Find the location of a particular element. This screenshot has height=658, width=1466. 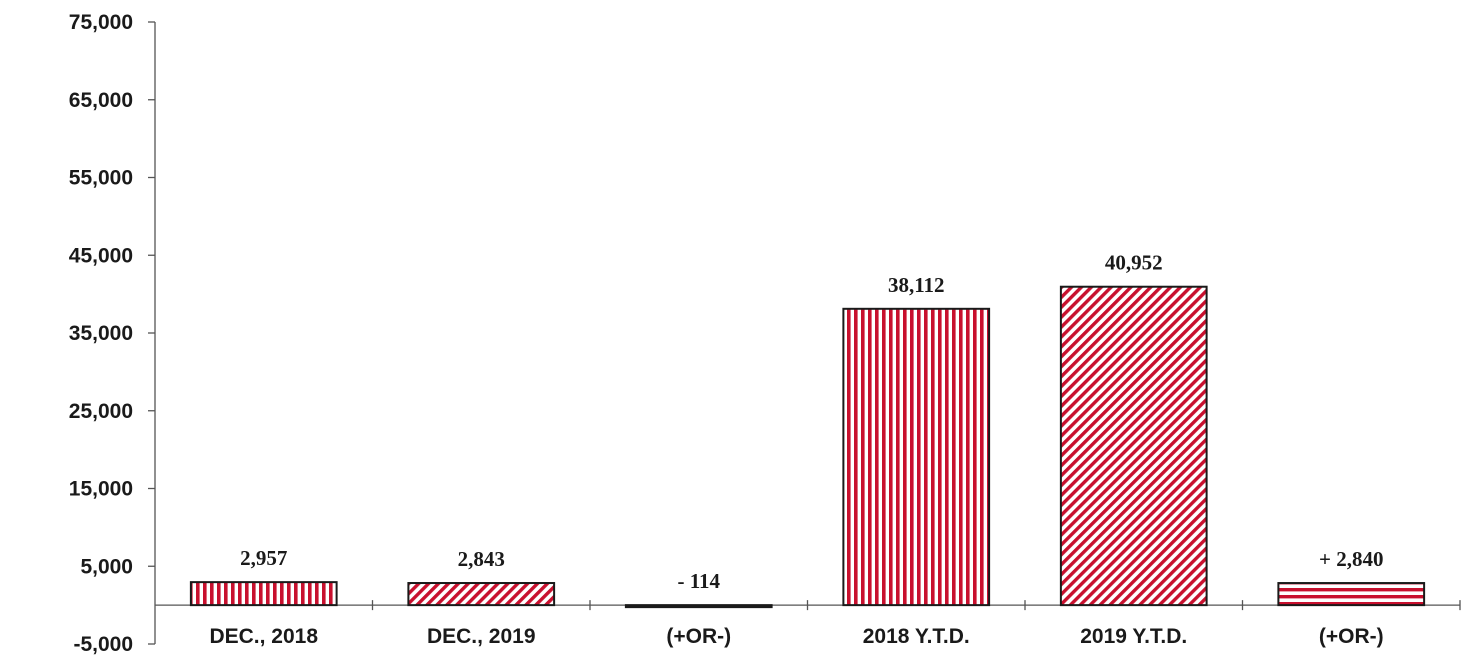

y-tick-label: -5,000 is located at coordinates (103, 644).